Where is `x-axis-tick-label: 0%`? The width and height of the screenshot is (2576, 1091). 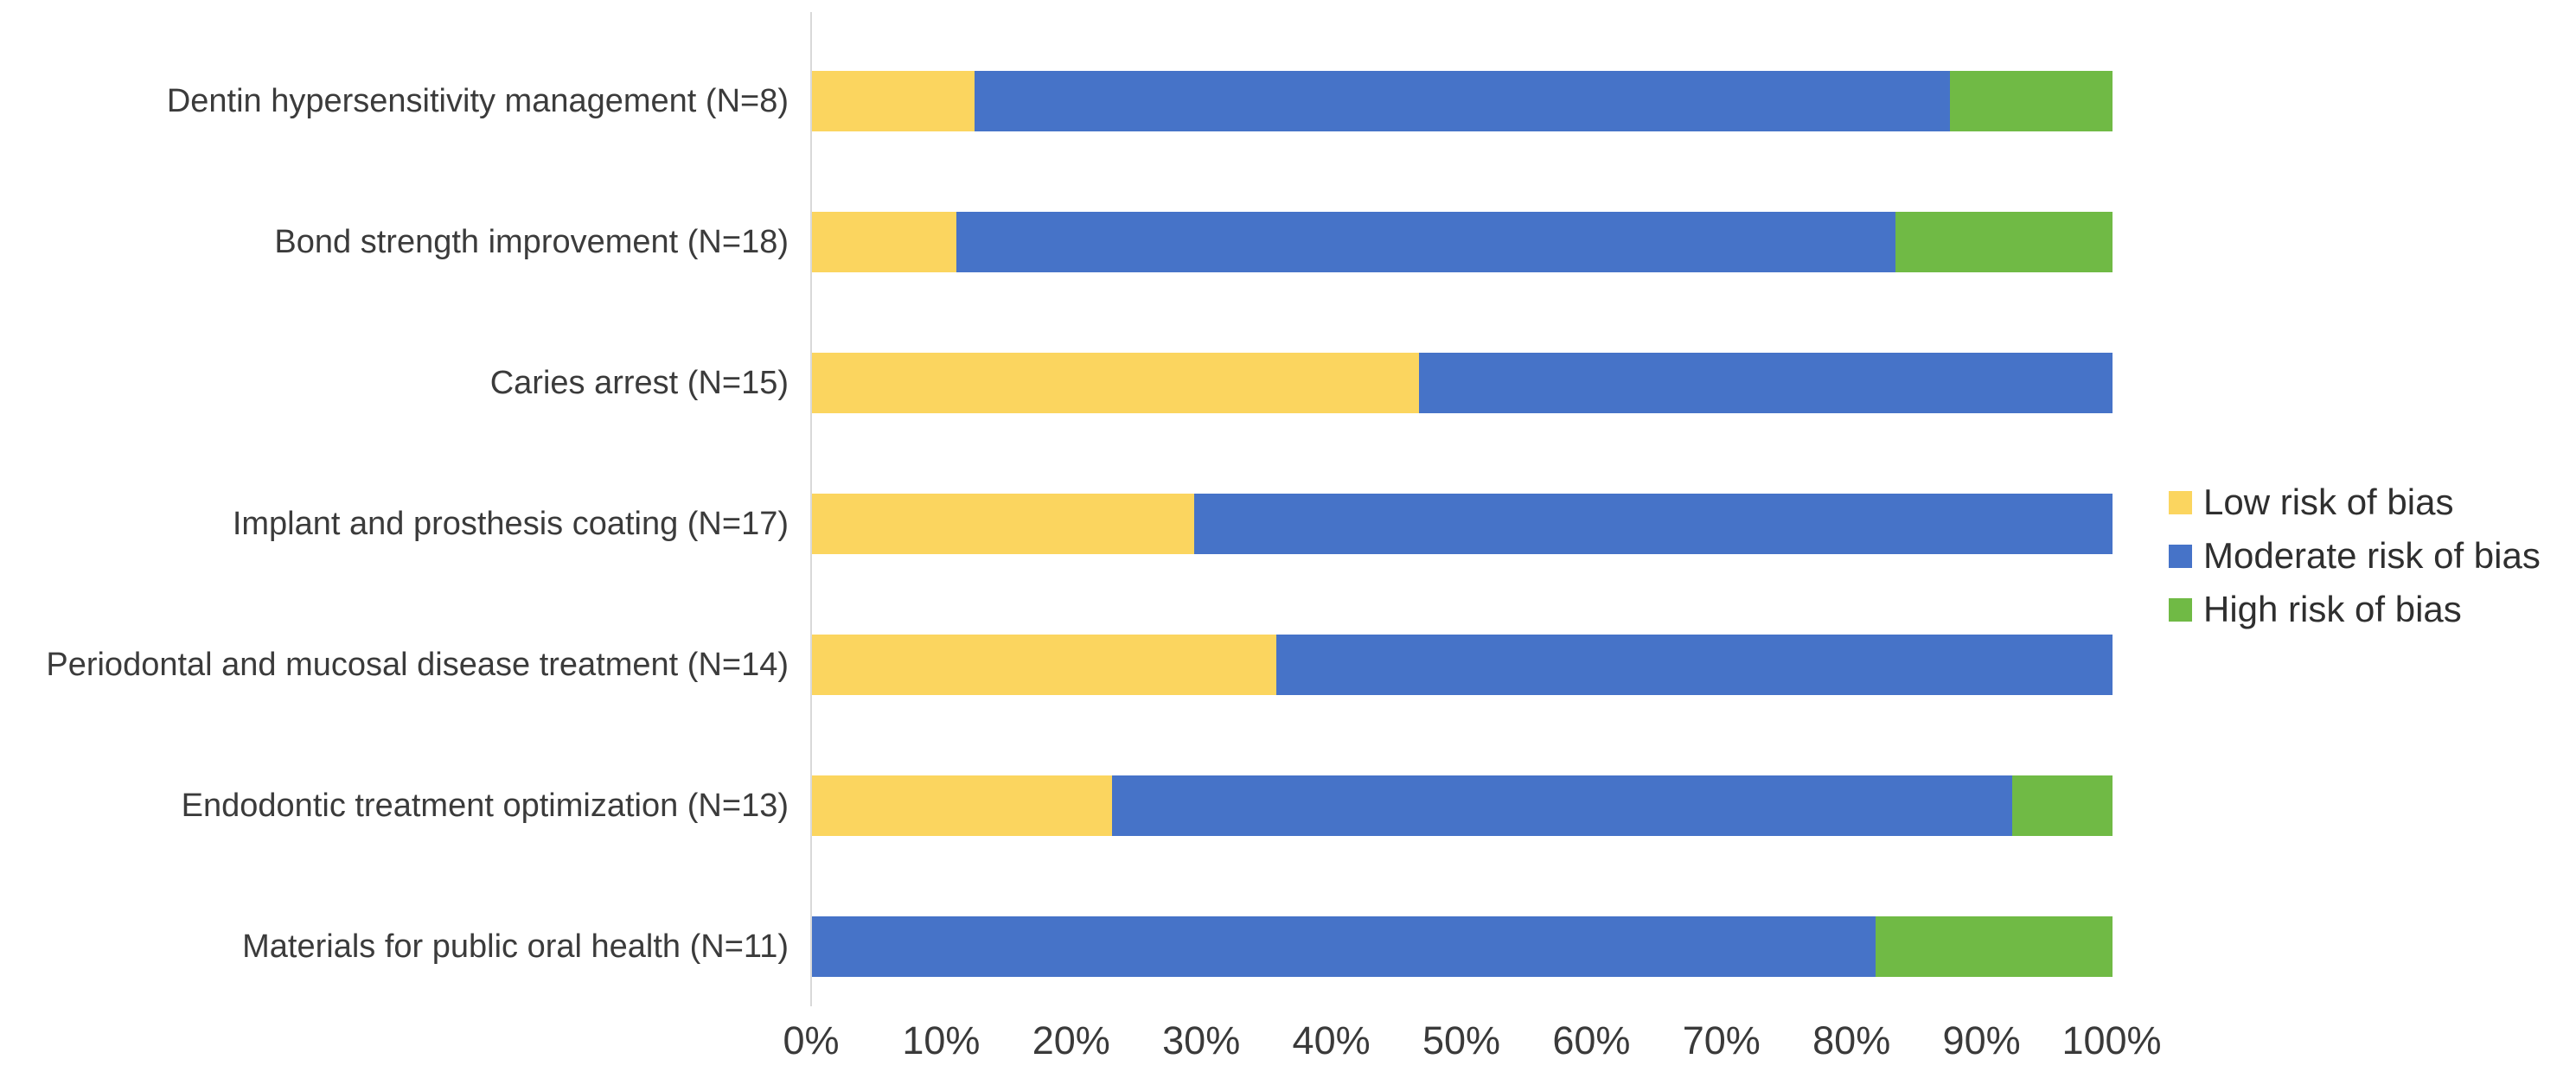 x-axis-tick-label: 0% is located at coordinates (812, 1040).